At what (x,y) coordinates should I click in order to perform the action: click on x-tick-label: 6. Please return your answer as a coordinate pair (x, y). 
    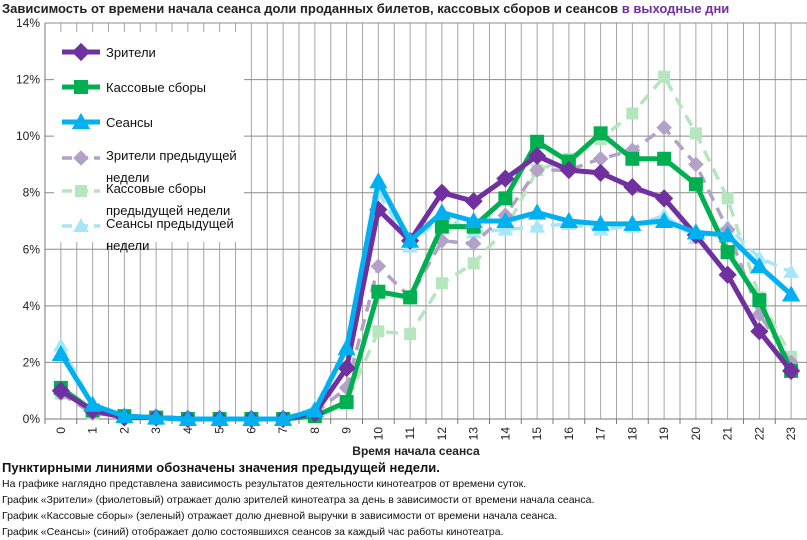
    Looking at the image, I should click on (251, 430).